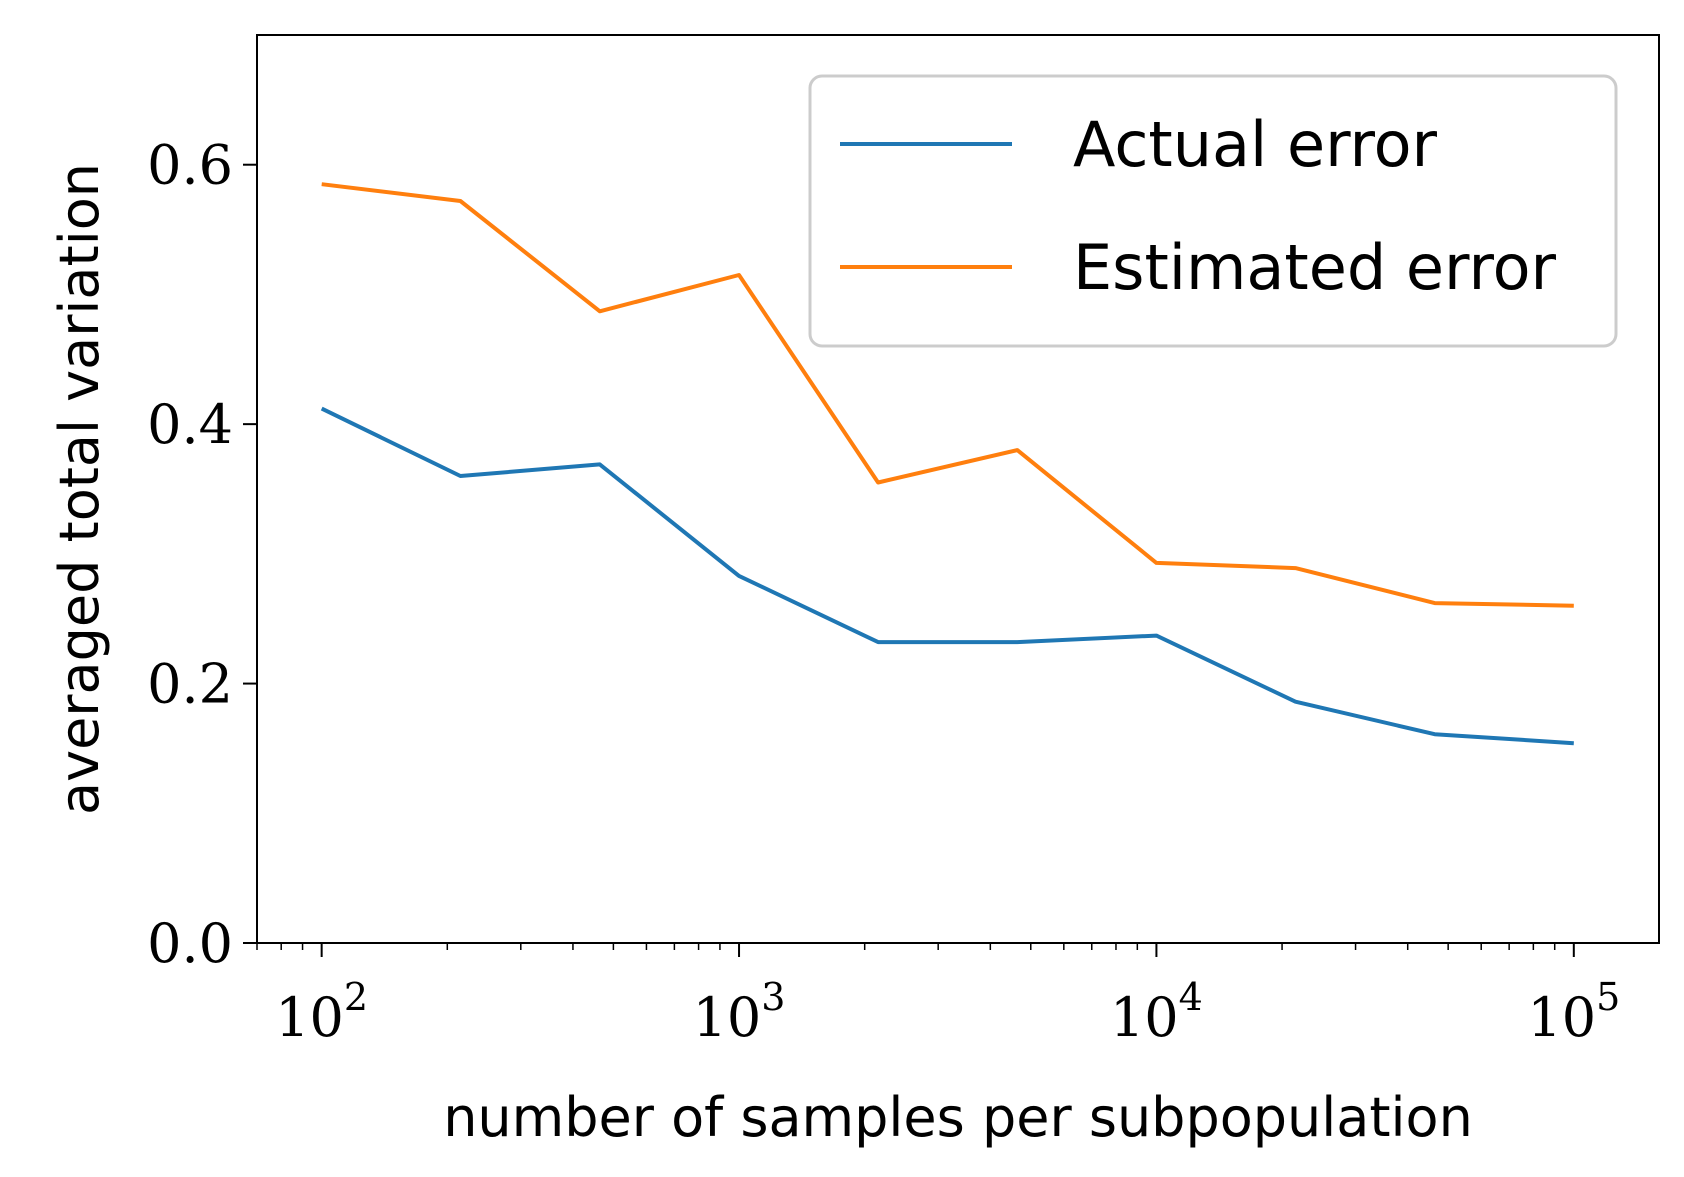 This screenshot has height=1177, width=1684. What do you see at coordinates (321, 1012) in the screenshot?
I see `x-tick-label: 10²` at bounding box center [321, 1012].